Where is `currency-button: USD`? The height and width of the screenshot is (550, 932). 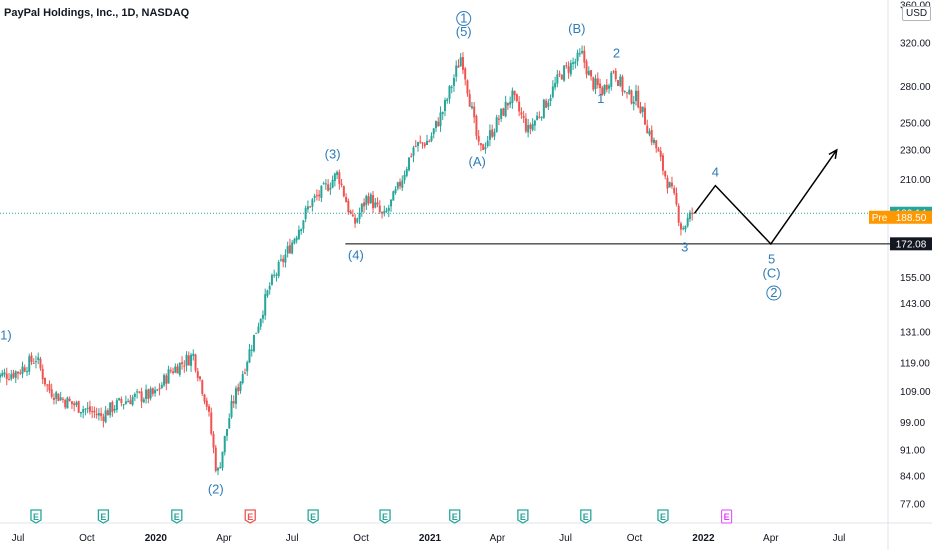
currency-button: USD is located at coordinates (917, 13).